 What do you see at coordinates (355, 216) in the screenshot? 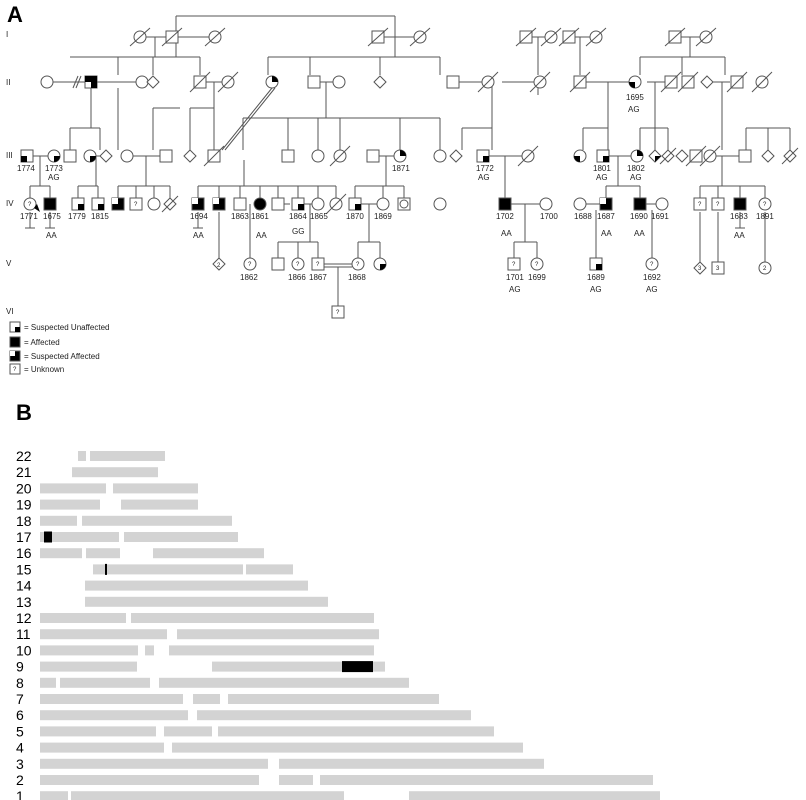
I see `id-1870: 1870` at bounding box center [355, 216].